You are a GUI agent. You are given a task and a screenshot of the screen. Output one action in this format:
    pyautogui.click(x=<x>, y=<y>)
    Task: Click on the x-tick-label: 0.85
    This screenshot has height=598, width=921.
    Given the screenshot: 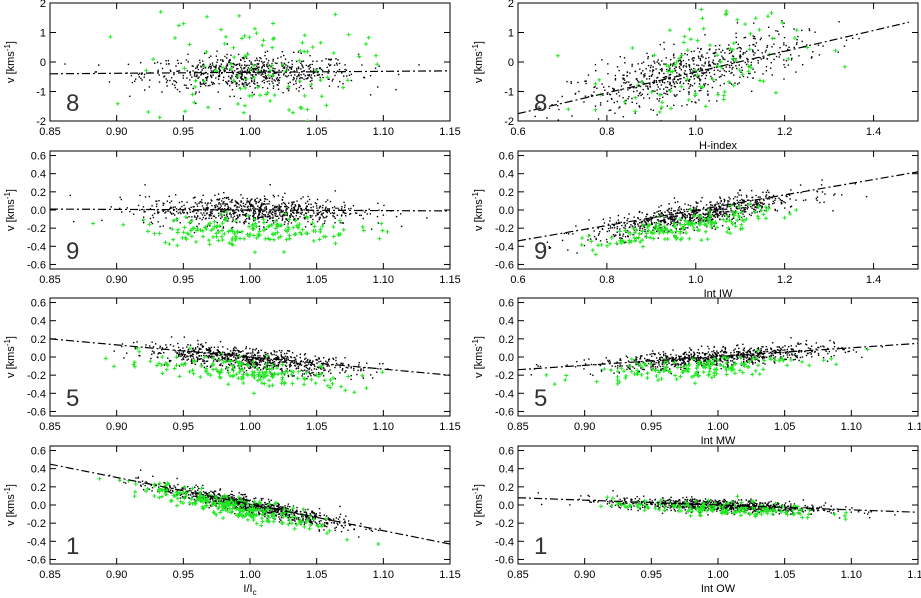 What is the action you would take?
    pyautogui.click(x=49, y=280)
    